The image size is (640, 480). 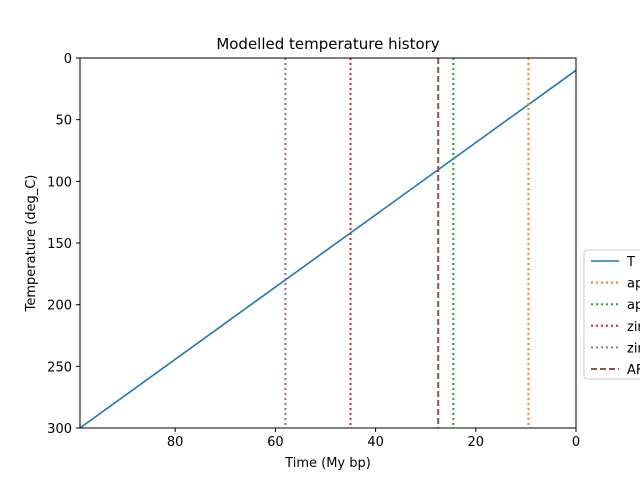 I want to click on y-tick-label: 50, so click(x=63, y=121).